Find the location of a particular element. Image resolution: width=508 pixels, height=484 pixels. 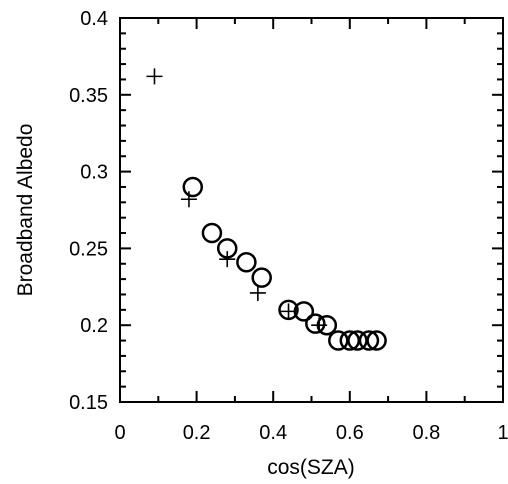

y-tick-label: 0.2 is located at coordinates (94, 326).